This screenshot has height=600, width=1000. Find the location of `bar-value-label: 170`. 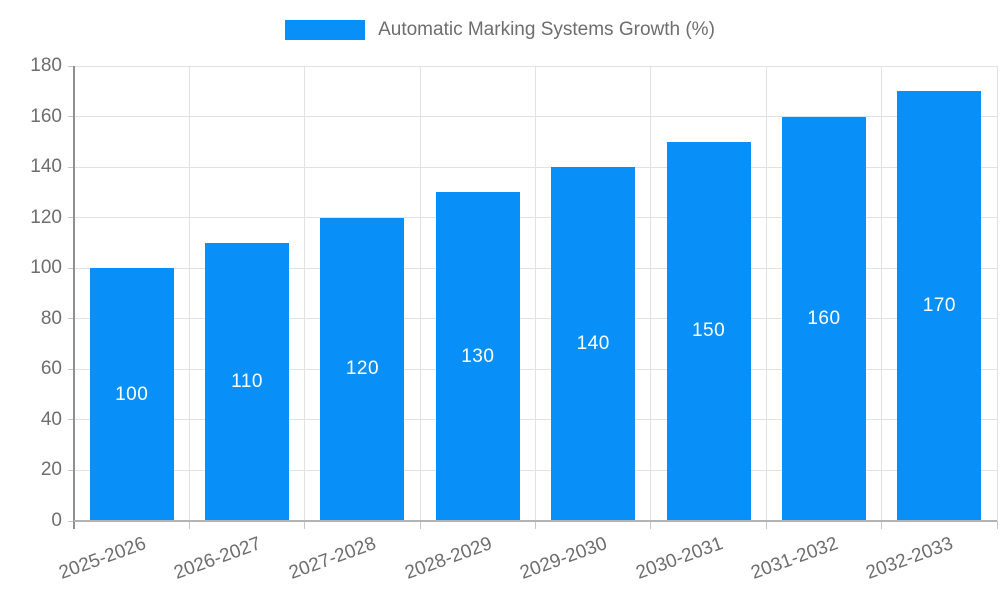

bar-value-label: 170 is located at coordinates (939, 306).